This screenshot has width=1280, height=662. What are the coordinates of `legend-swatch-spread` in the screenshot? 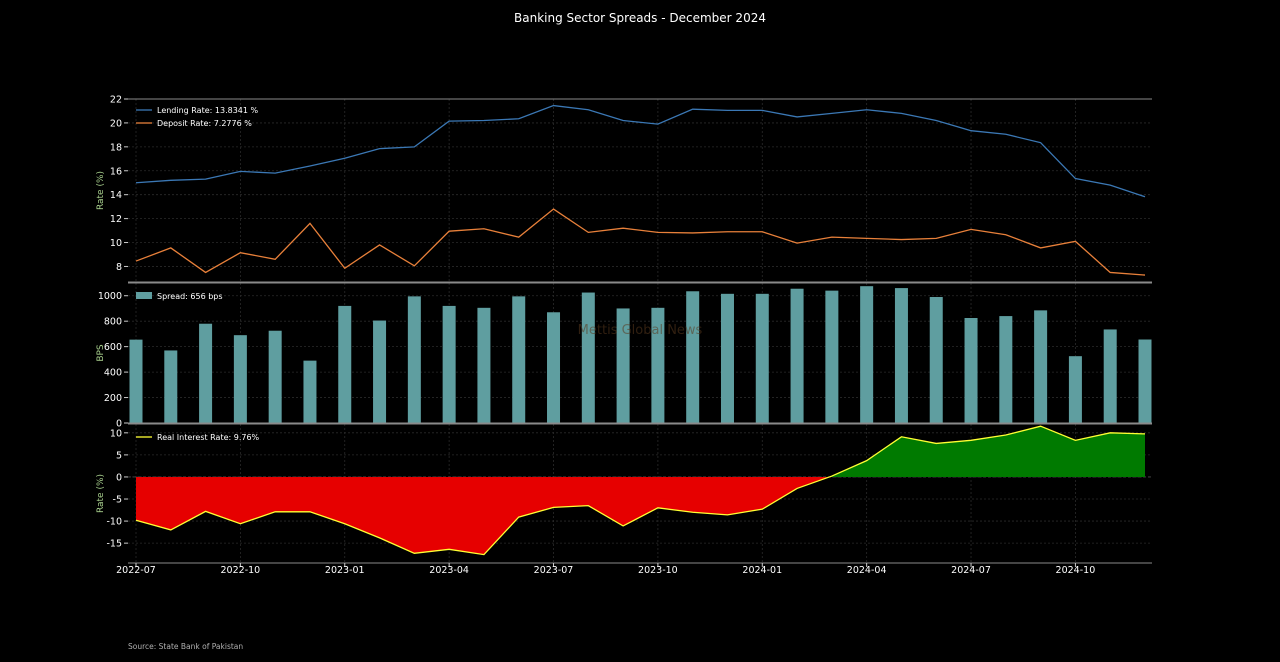 It's located at (144, 295).